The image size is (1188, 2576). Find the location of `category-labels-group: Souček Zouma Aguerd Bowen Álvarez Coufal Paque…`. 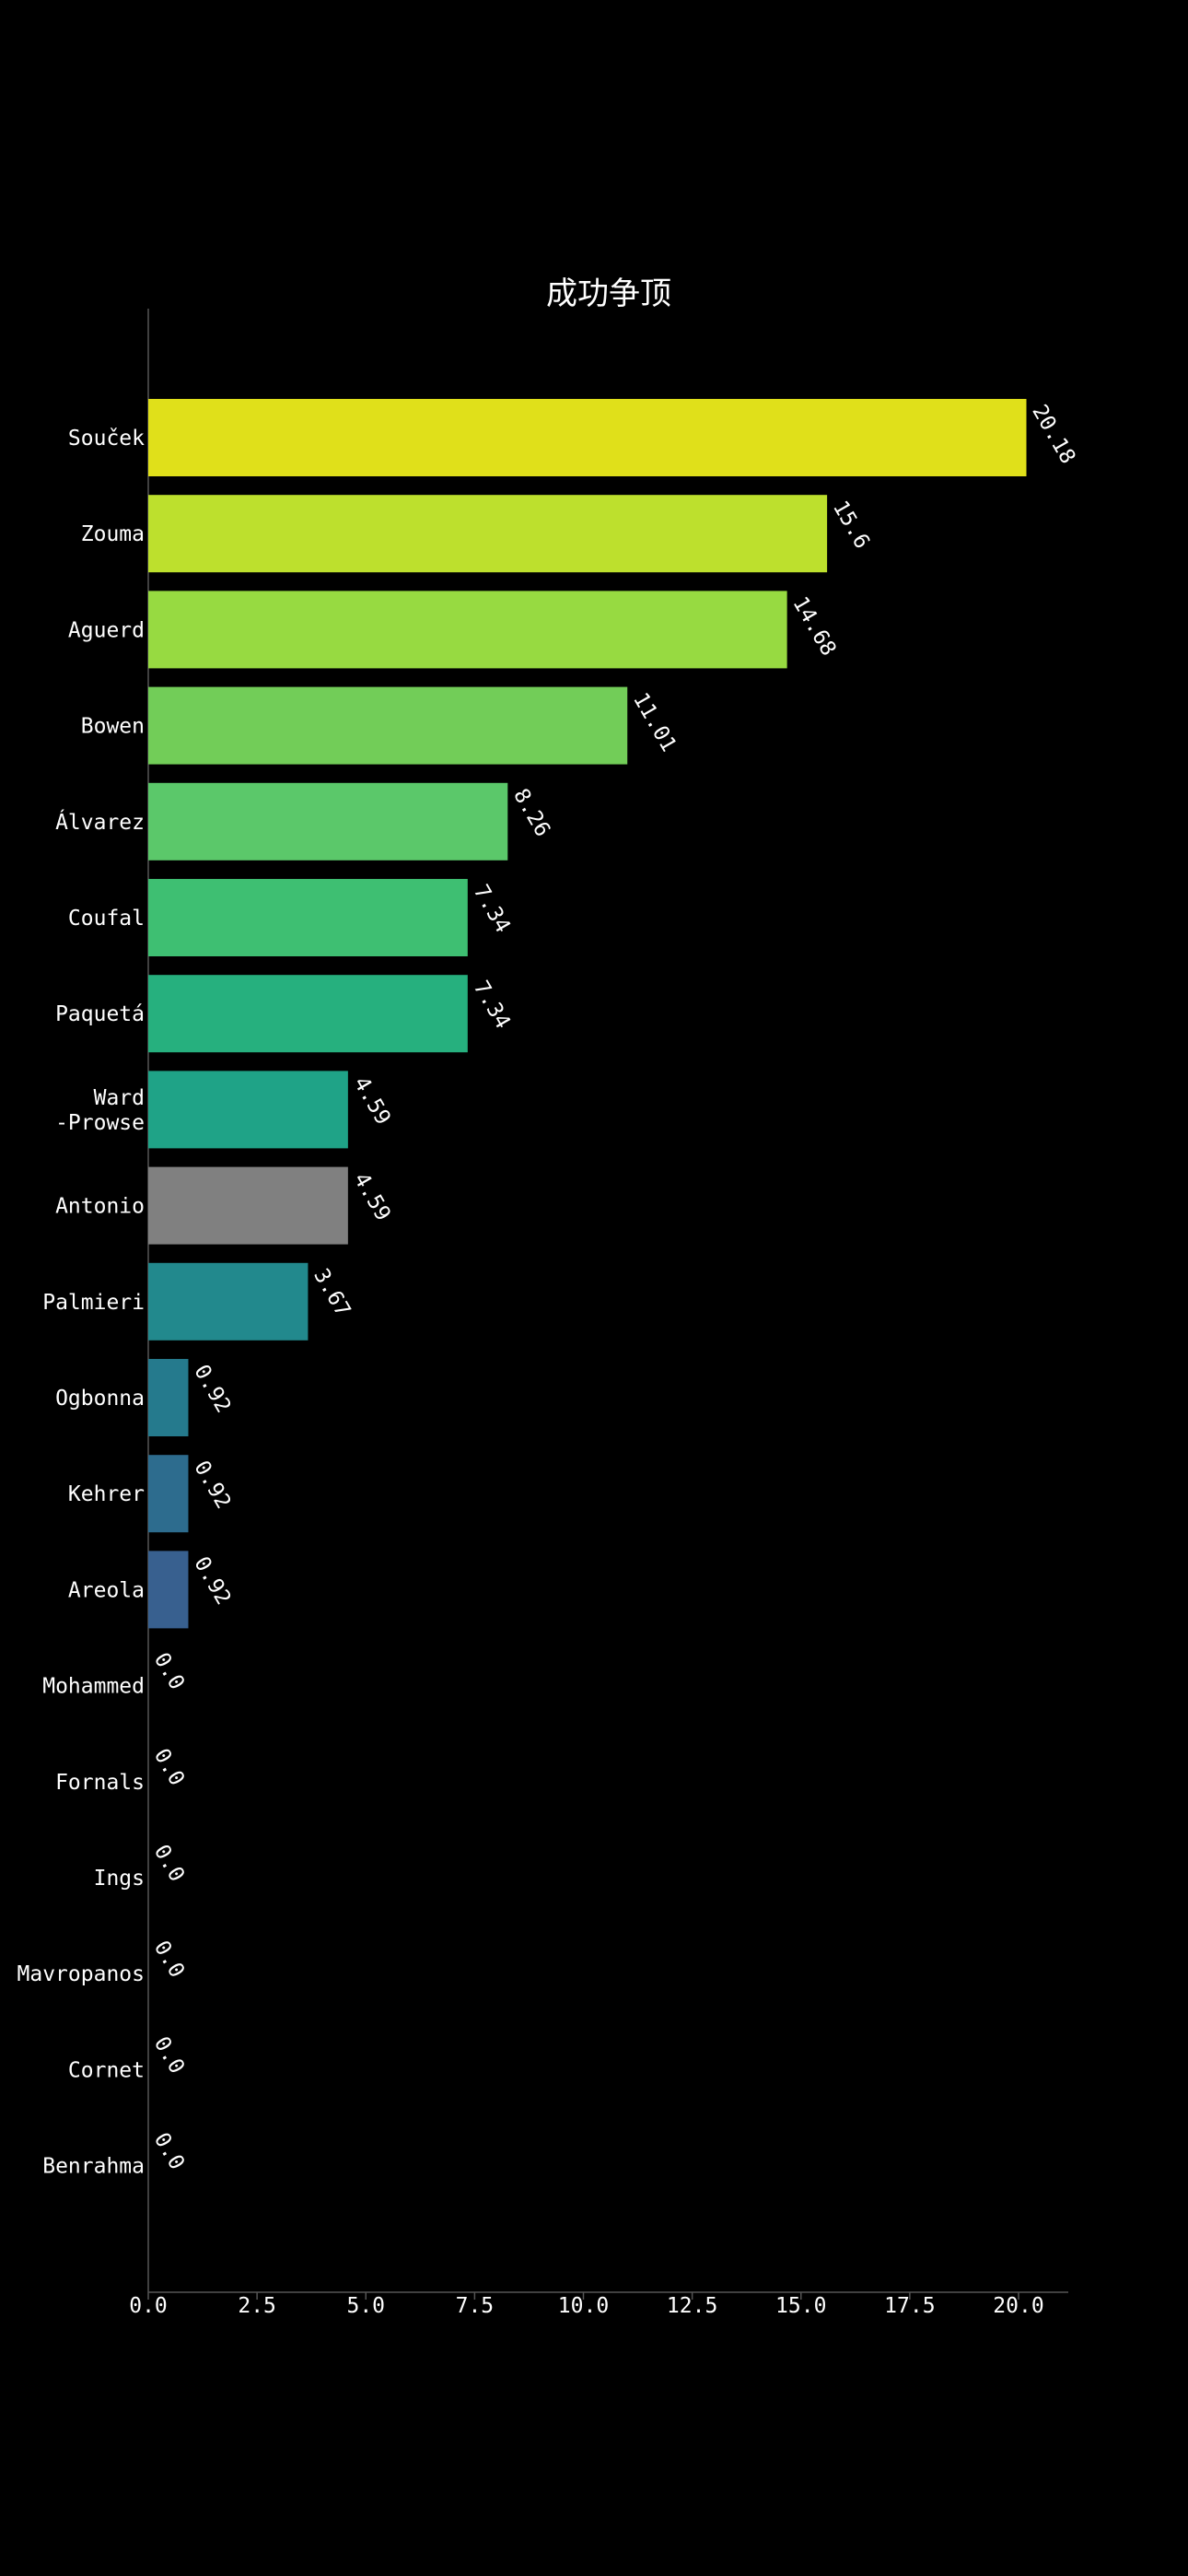

category-labels-group: Souček Zouma Aguerd Bowen Álvarez Coufal Paque… is located at coordinates (81, 1303).